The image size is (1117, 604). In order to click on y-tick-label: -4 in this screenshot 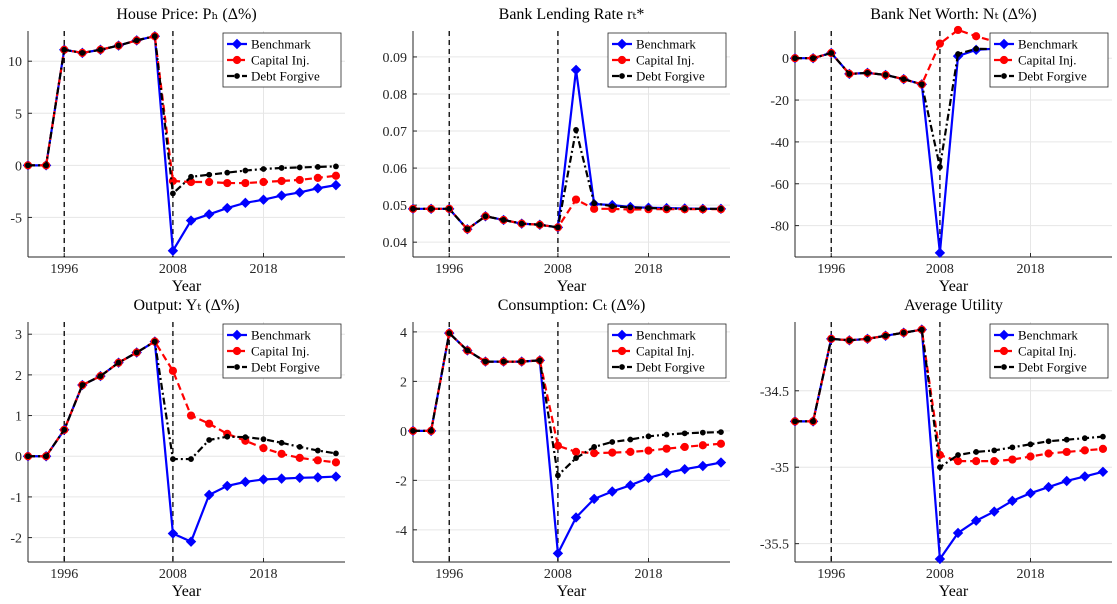, I will do `click(401, 531)`.